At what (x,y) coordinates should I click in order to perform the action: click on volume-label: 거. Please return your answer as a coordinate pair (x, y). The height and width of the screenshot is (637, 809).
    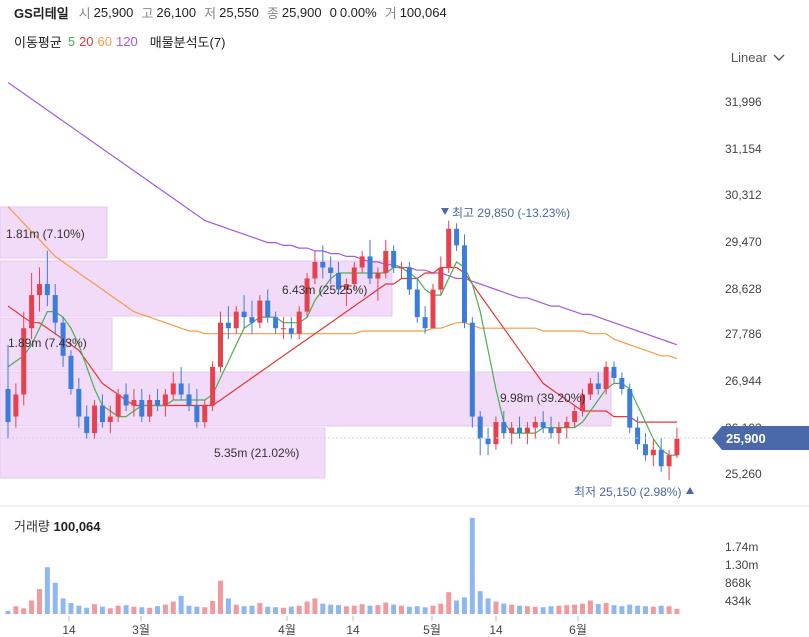
    Looking at the image, I should click on (390, 13).